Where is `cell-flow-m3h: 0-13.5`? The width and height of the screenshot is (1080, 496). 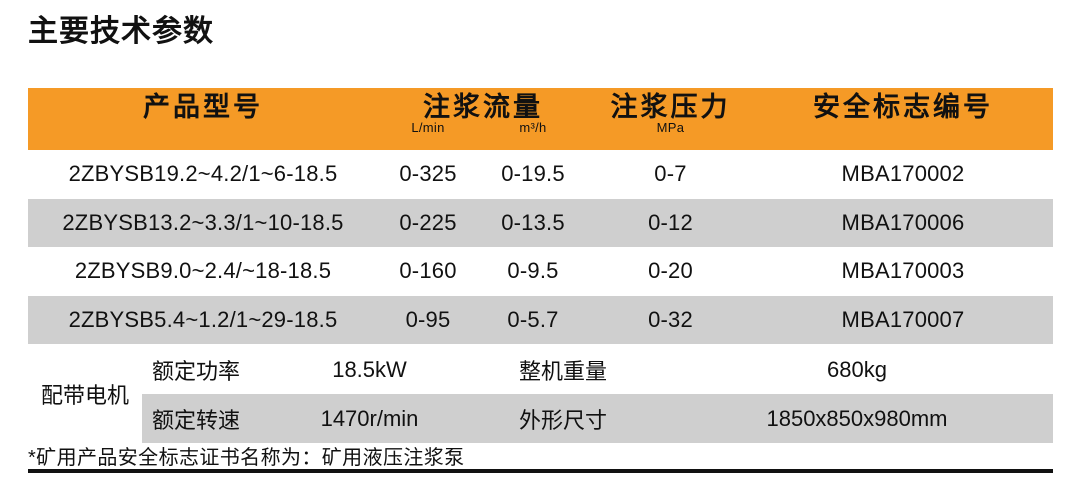
cell-flow-m3h: 0-13.5 is located at coordinates (533, 222).